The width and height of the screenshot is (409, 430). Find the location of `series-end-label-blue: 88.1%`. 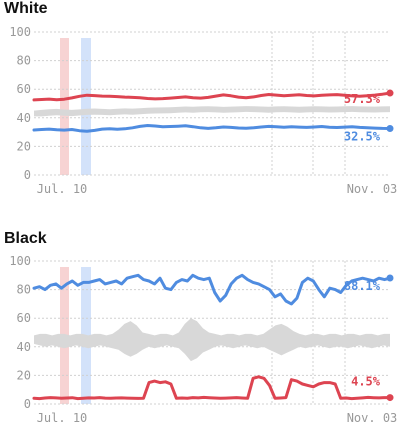

series-end-label-blue: 88.1% is located at coordinates (362, 286).